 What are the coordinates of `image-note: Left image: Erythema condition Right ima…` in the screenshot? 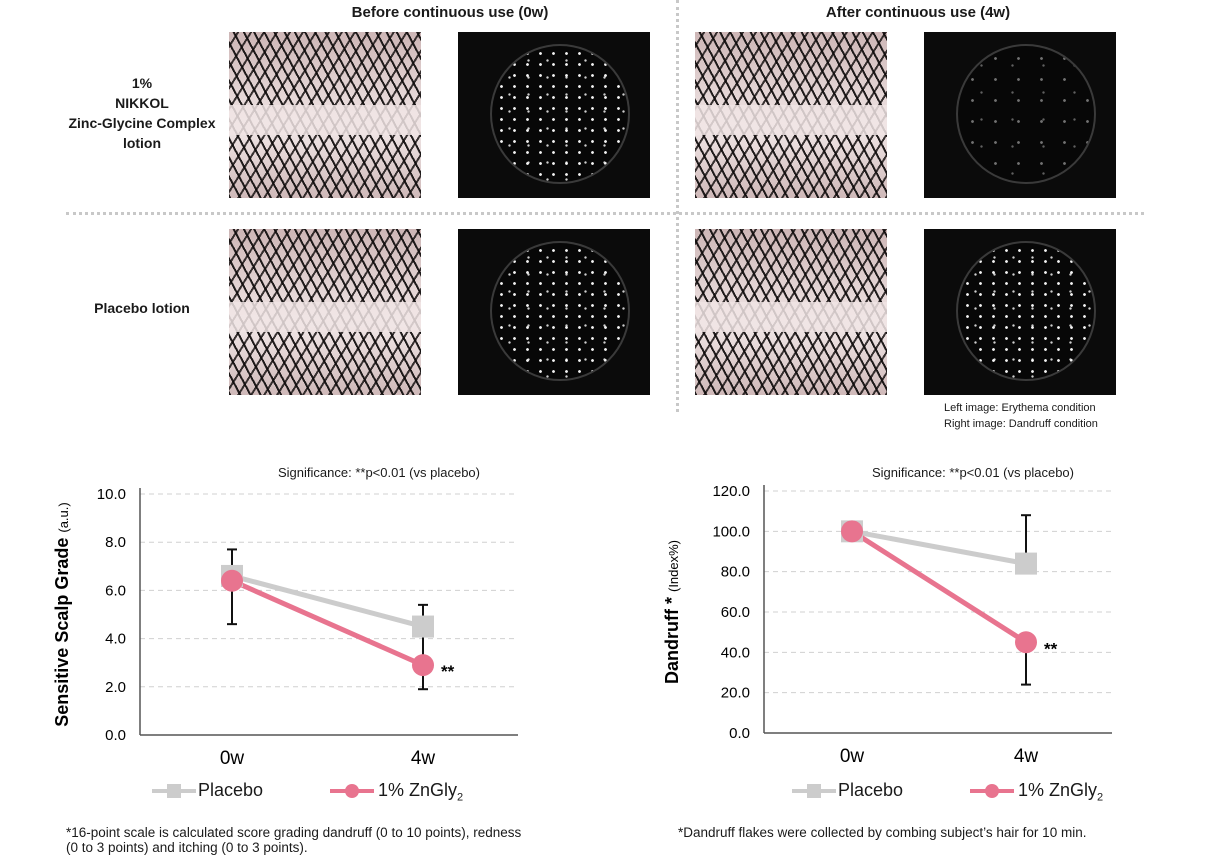 It's located at (1021, 416).